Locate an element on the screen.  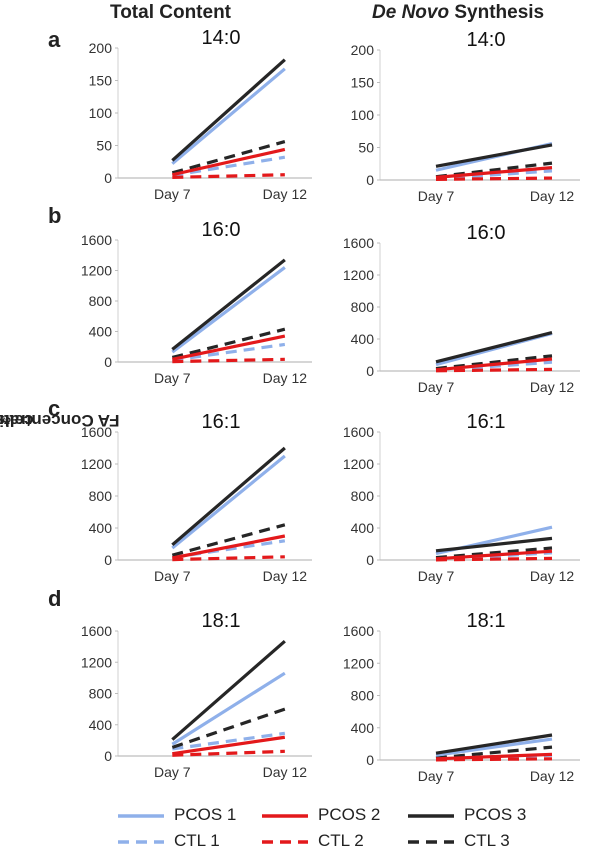
chart-panel-7: 0 400 800 1200 1600 Day 7 Day 12 18:1 is located at coordinates (196, 695).